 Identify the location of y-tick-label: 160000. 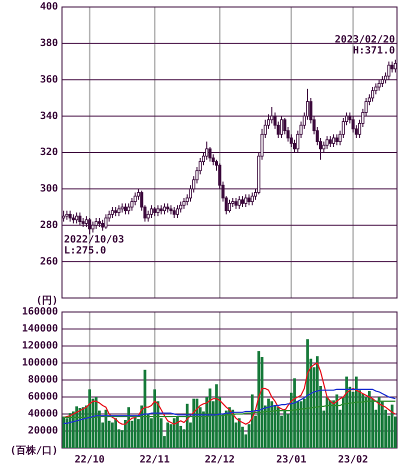
(40, 312).